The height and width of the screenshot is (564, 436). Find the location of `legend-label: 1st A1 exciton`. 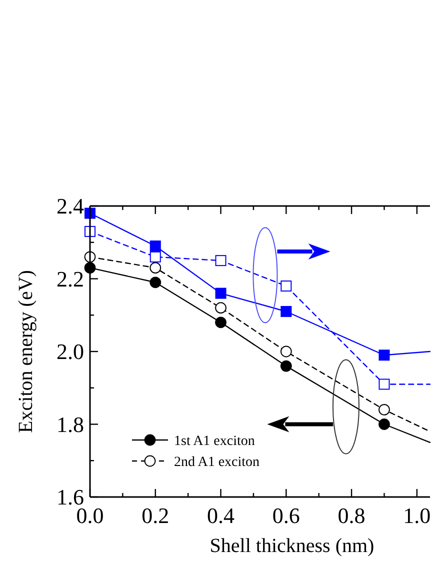

legend-label: 1st A1 exciton is located at coordinates (214, 441).